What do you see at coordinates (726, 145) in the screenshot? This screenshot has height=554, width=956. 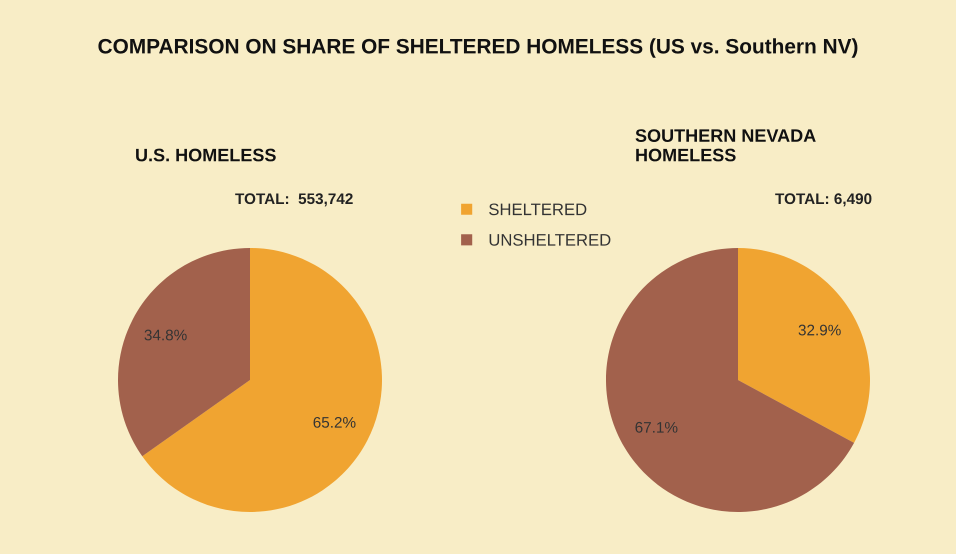 I see `chart-title: SOUTHERN NEVADA HOMELESS` at bounding box center [726, 145].